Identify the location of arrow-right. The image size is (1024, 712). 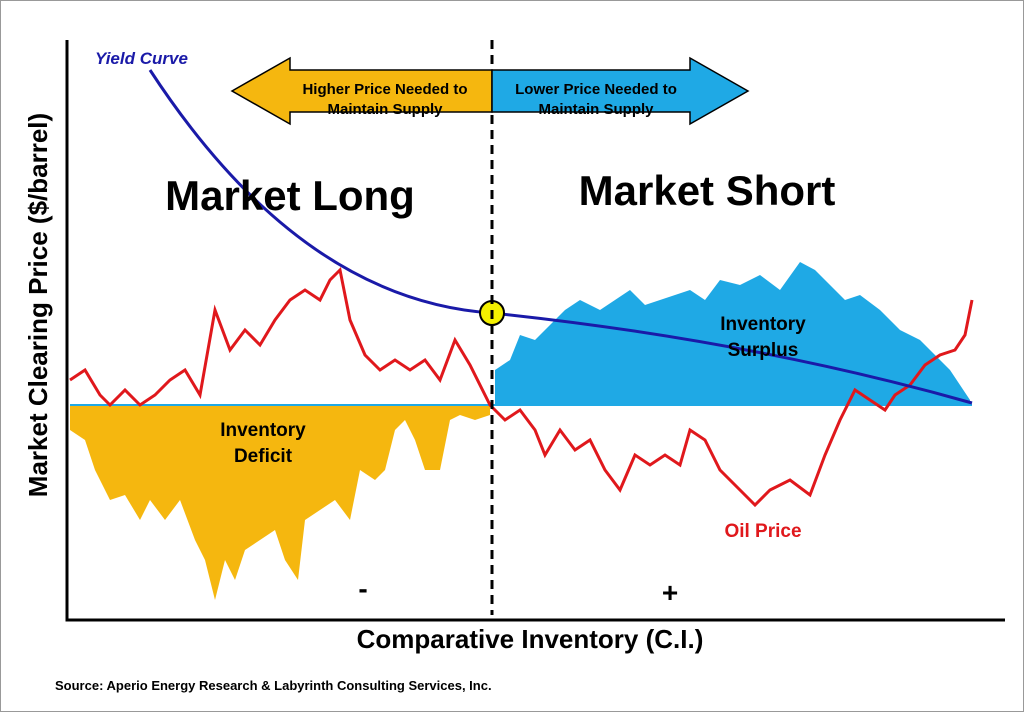
(620, 91).